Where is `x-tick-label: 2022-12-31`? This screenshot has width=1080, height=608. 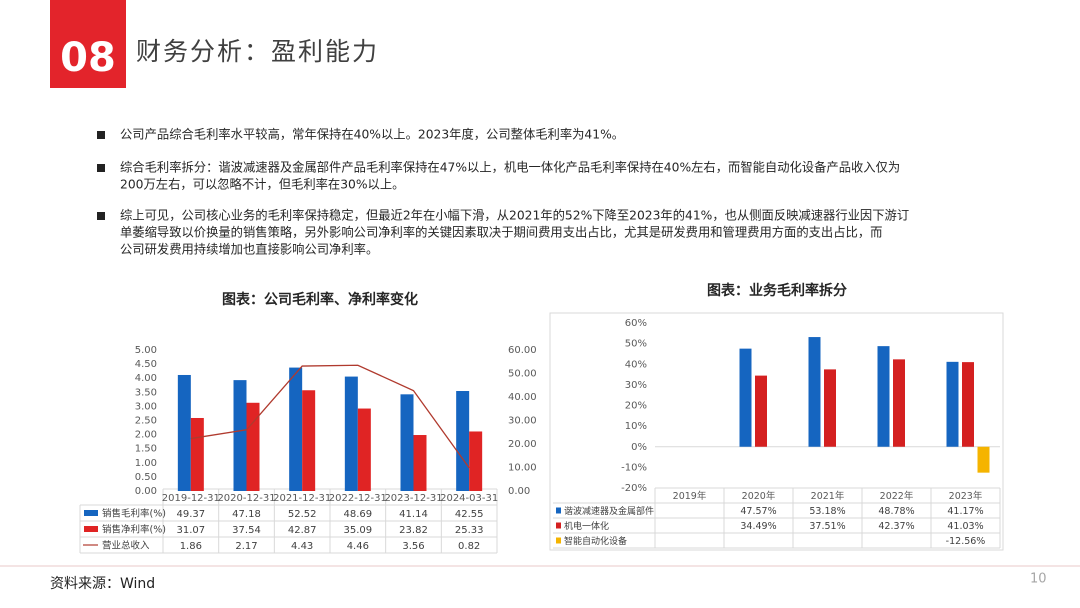
x-tick-label: 2022-12-31 is located at coordinates (358, 498).